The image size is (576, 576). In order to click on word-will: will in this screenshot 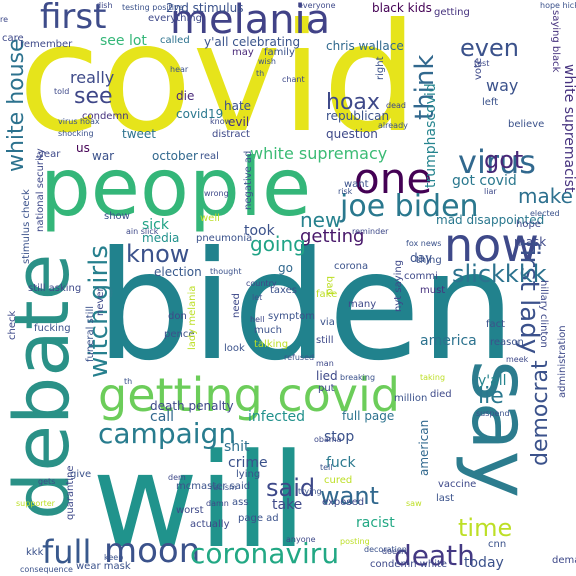, I will do `click(199, 500)`.